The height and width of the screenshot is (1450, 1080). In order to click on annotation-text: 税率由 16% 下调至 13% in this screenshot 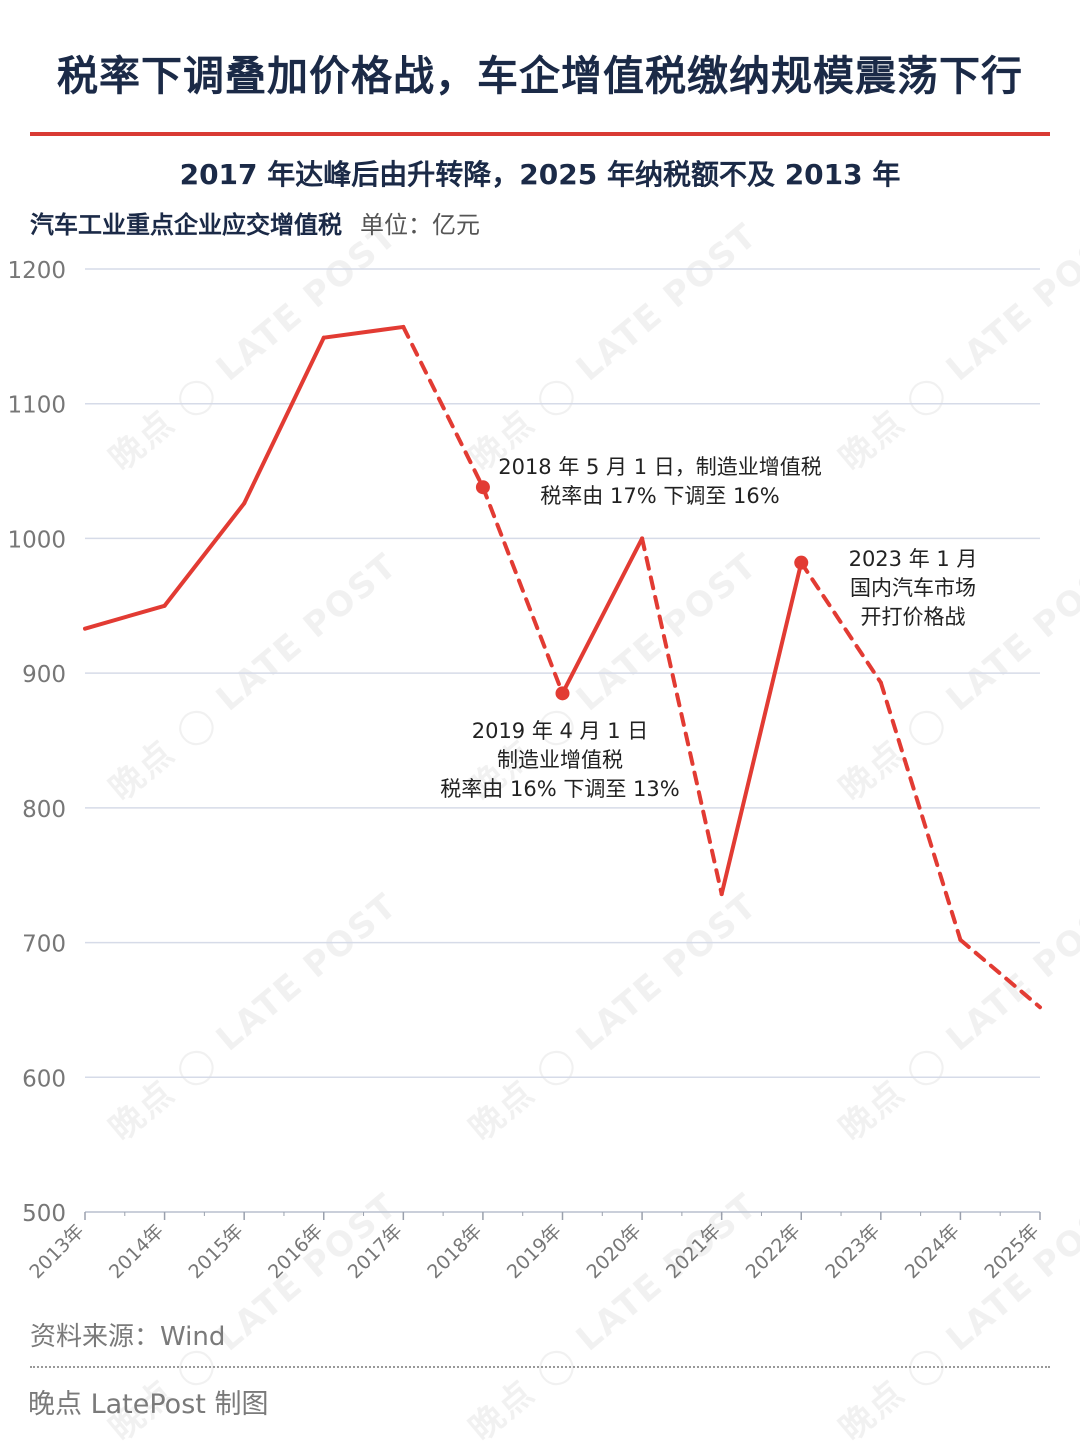, I will do `click(559, 789)`.